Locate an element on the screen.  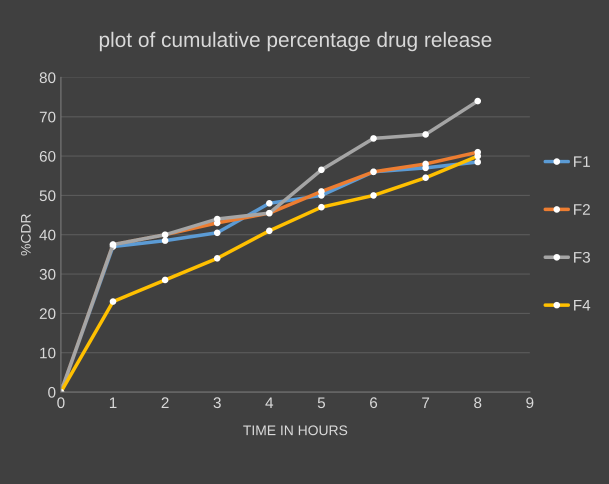
x-tick-label: 2 is located at coordinates (165, 402).